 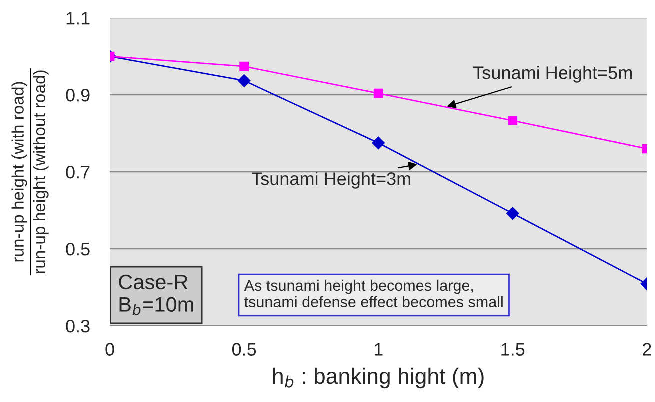 What do you see at coordinates (78, 326) in the screenshot?
I see `y-tick-label: 0.3` at bounding box center [78, 326].